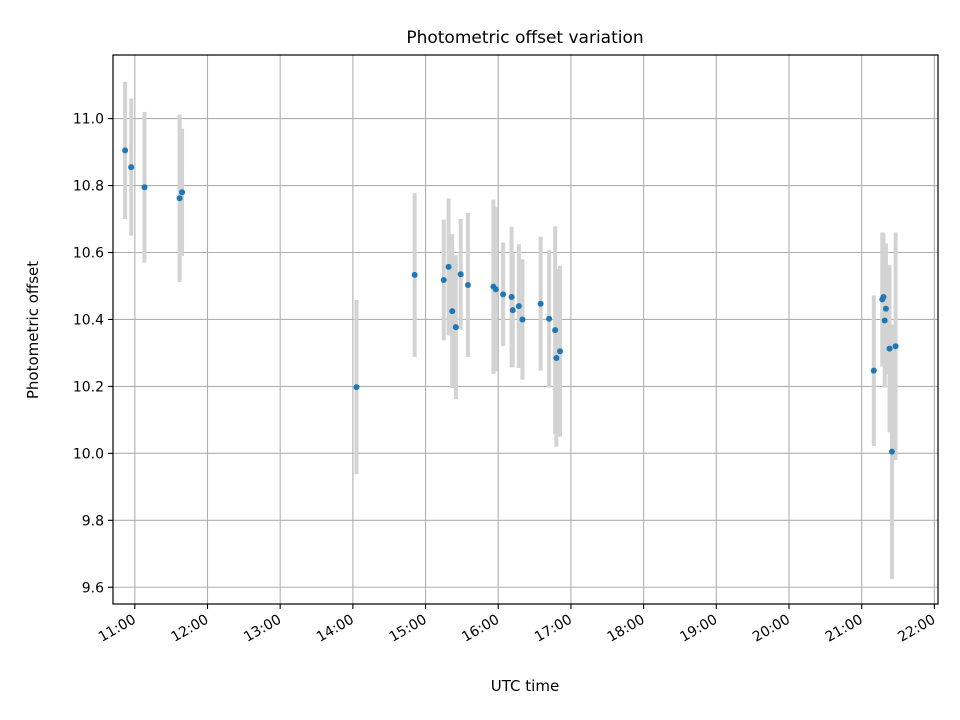 Image resolution: width=960 pixels, height=720 pixels. Describe the element at coordinates (88, 187) in the screenshot. I see `y-tick-label: 10.8` at that location.